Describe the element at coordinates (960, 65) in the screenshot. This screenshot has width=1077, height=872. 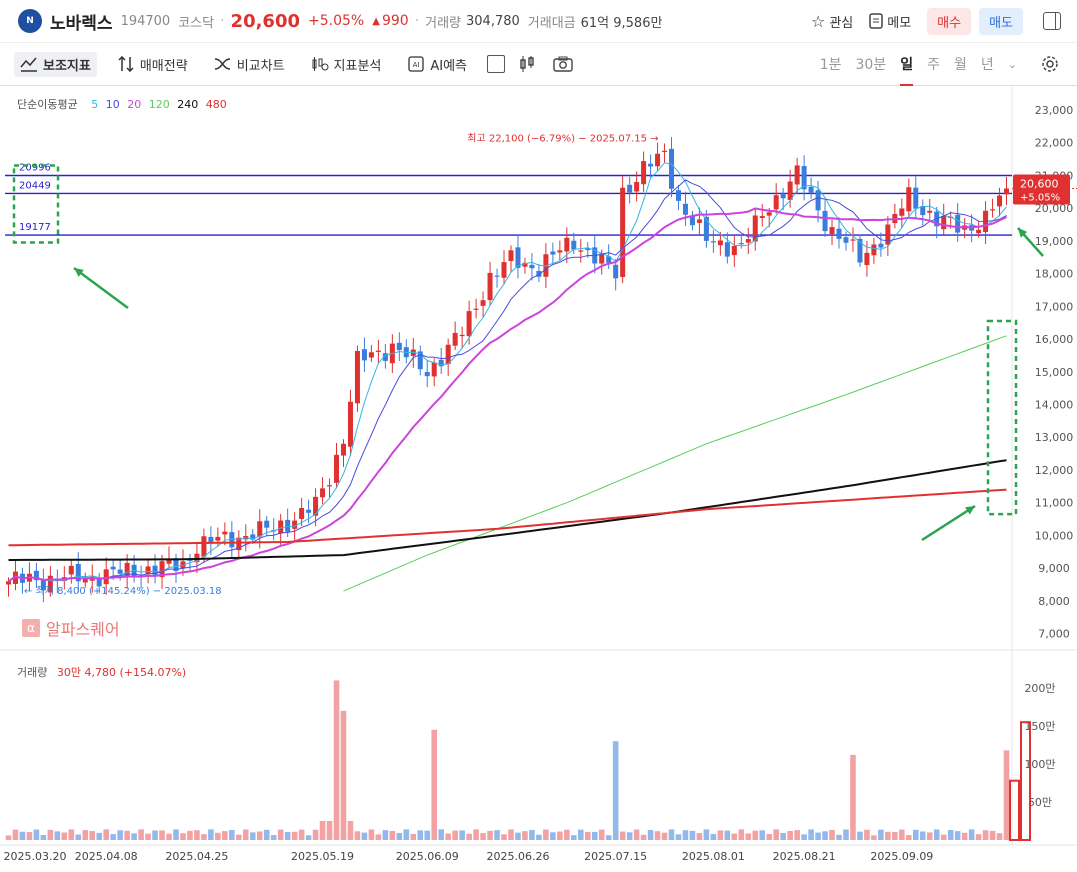
I see `period-month: 월` at that location.